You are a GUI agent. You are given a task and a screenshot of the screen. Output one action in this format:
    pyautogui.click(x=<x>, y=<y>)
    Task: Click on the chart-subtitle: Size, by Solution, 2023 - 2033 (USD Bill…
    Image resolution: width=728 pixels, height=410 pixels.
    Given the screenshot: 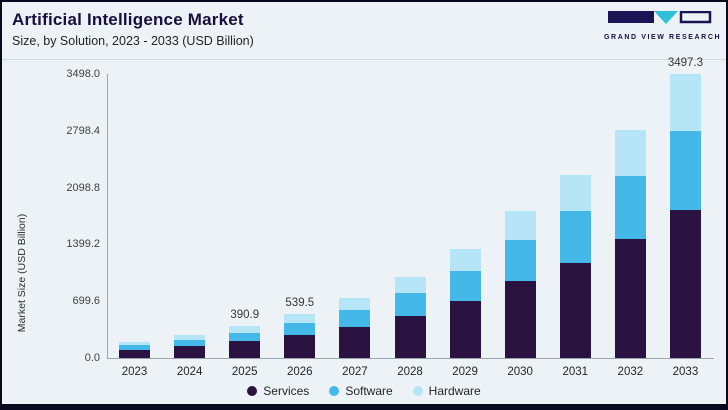 What is the action you would take?
    pyautogui.click(x=133, y=41)
    